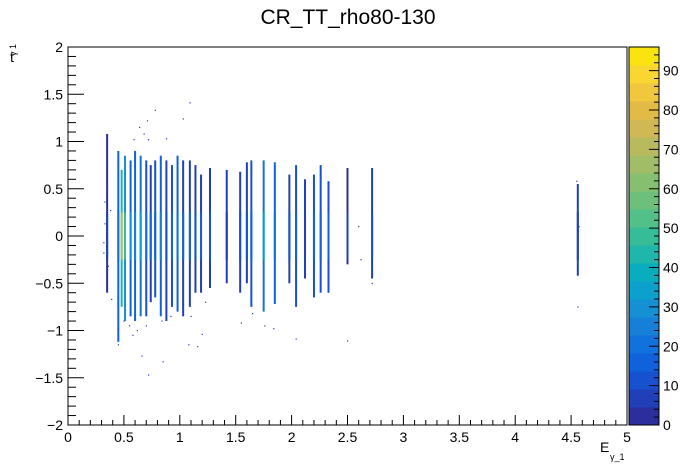 The width and height of the screenshot is (696, 472). What do you see at coordinates (671, 110) in the screenshot?
I see `palette-tick-label: 80` at bounding box center [671, 110].